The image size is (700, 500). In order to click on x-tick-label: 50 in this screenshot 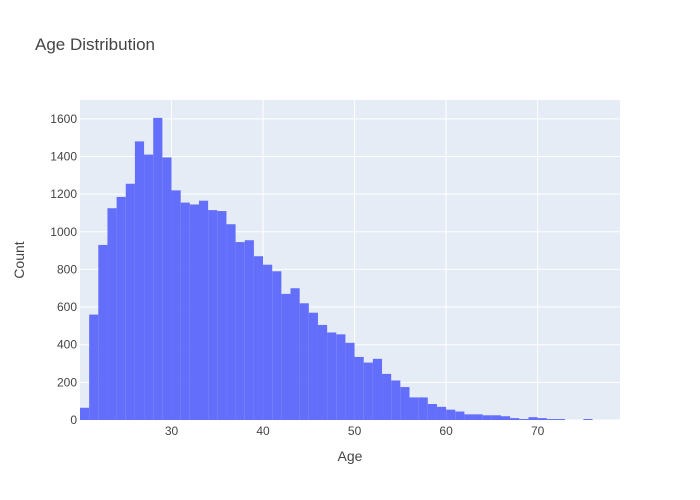, I will do `click(355, 431)`.